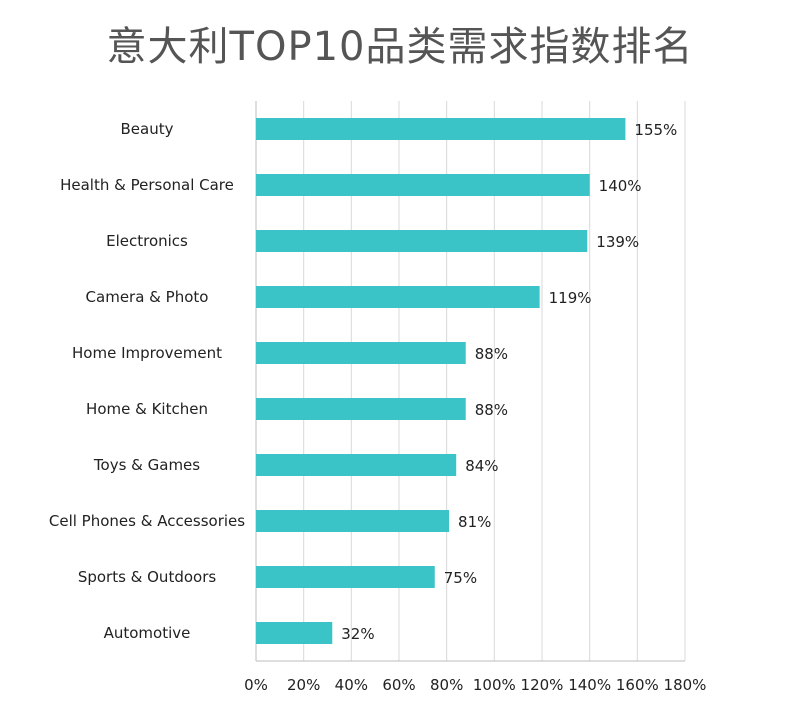 Image resolution: width=800 pixels, height=705 pixels. Describe the element at coordinates (147, 185) in the screenshot. I see `category-label: Health & Personal Care` at that location.